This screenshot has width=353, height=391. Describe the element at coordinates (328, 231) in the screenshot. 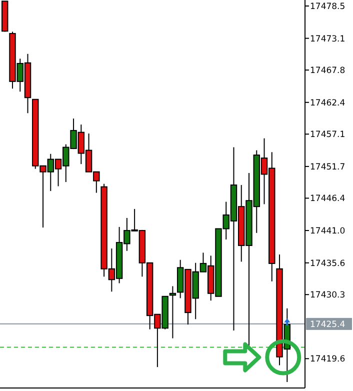

I see `y-tick-label: 17441.0` at that location.